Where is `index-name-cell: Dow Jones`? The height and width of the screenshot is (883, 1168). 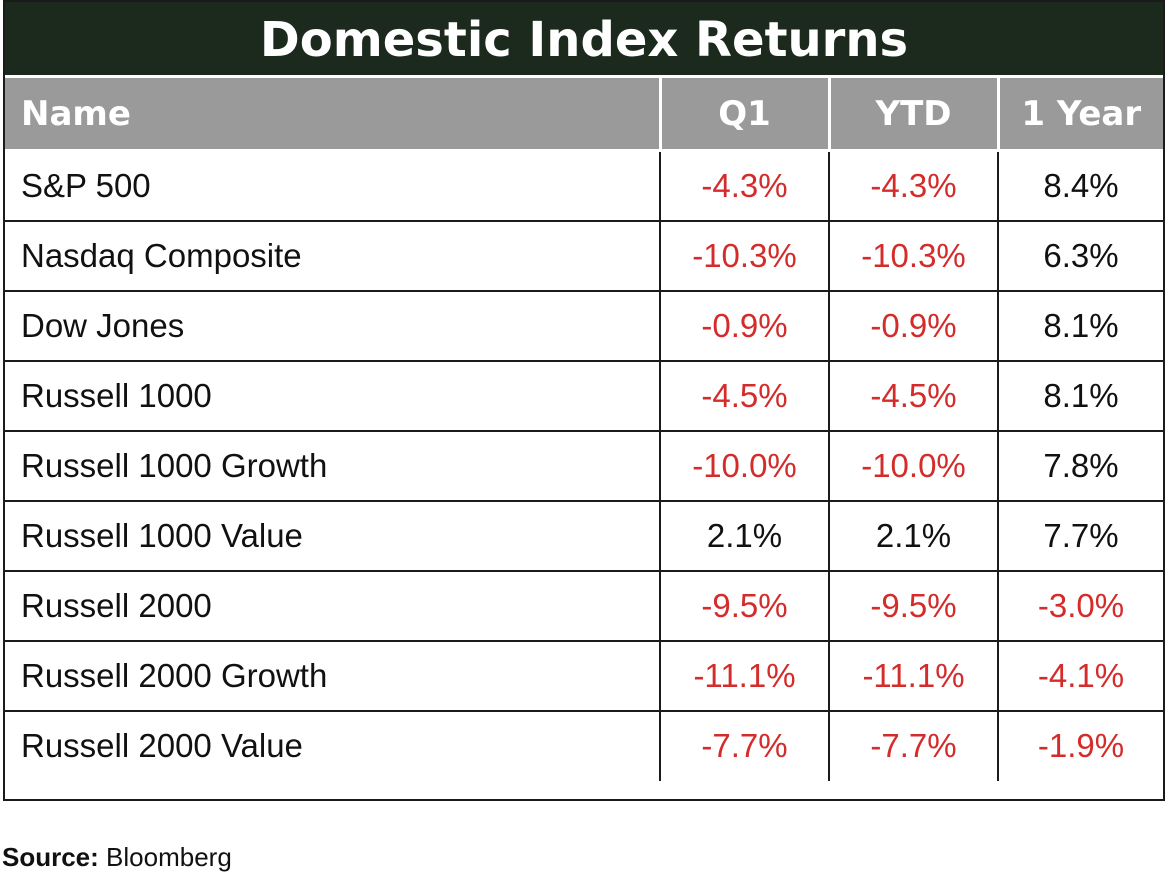
index-name-cell: Dow Jones is located at coordinates (333, 326).